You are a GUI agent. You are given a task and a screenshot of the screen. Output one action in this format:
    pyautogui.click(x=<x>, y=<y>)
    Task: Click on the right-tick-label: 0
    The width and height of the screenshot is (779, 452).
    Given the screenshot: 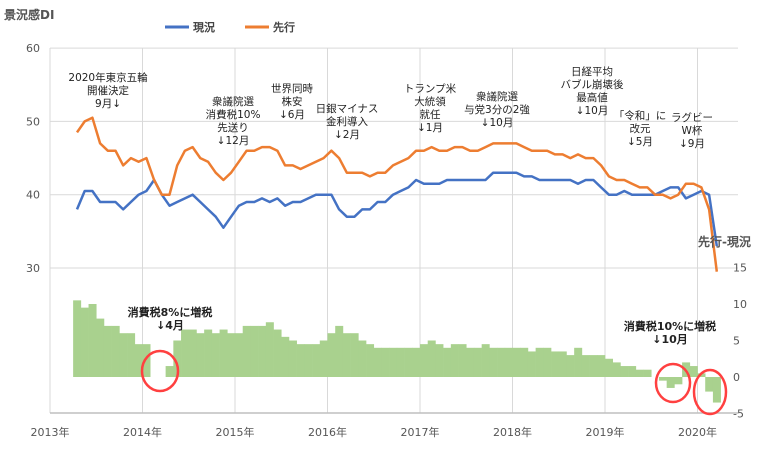 What is the action you would take?
    pyautogui.click(x=736, y=377)
    